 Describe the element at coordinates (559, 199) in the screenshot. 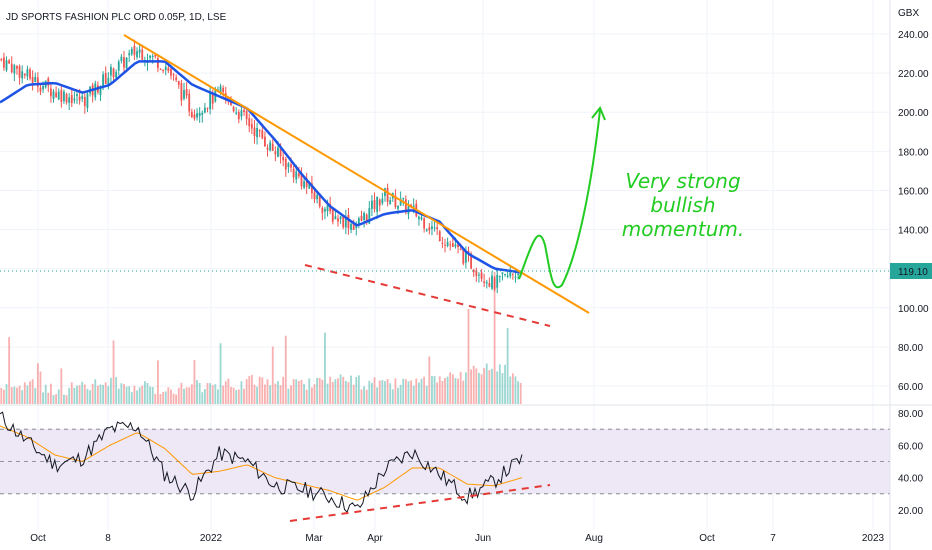

I see `projection-arrow` at that location.